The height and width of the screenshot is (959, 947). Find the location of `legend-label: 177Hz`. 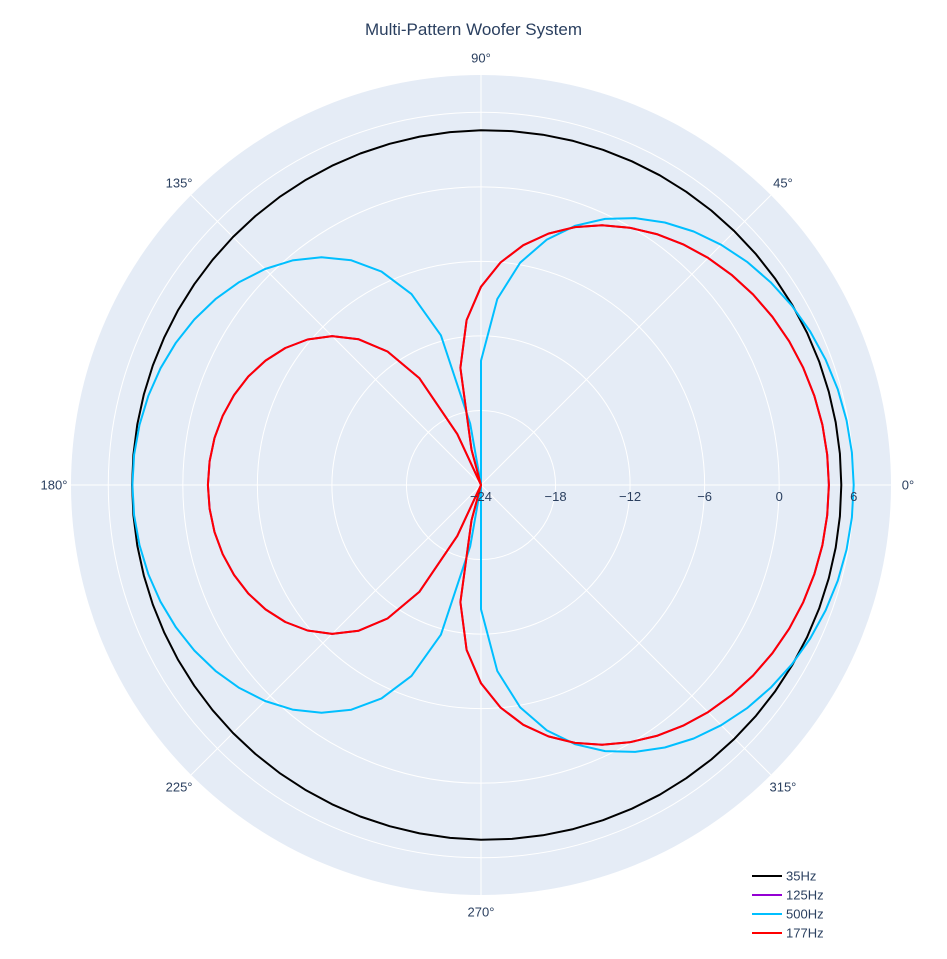

legend-label: 177Hz is located at coordinates (805, 933).